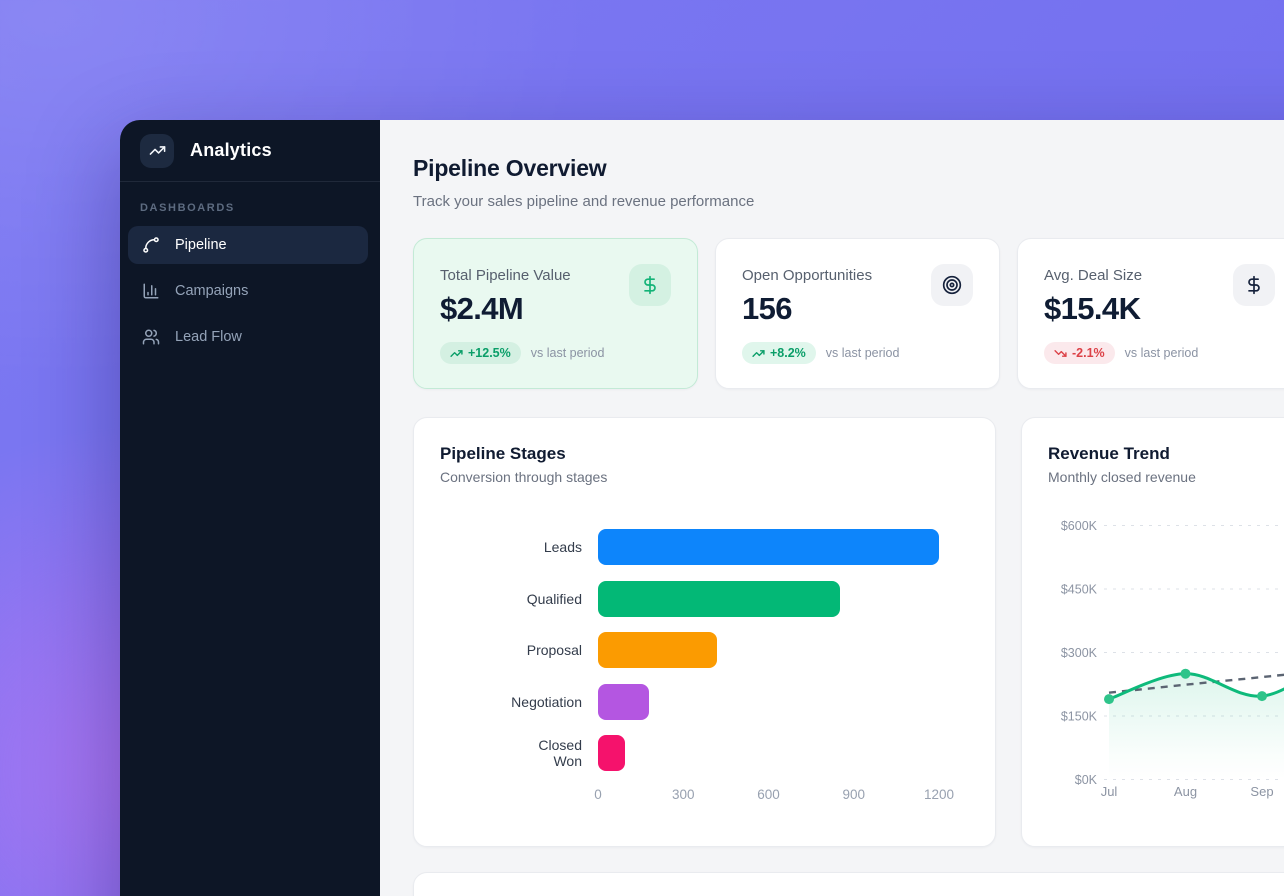 The image size is (1284, 896). Describe the element at coordinates (1122, 477) in the screenshot. I see `chart-subtitle: Monthly closed revenue` at that location.